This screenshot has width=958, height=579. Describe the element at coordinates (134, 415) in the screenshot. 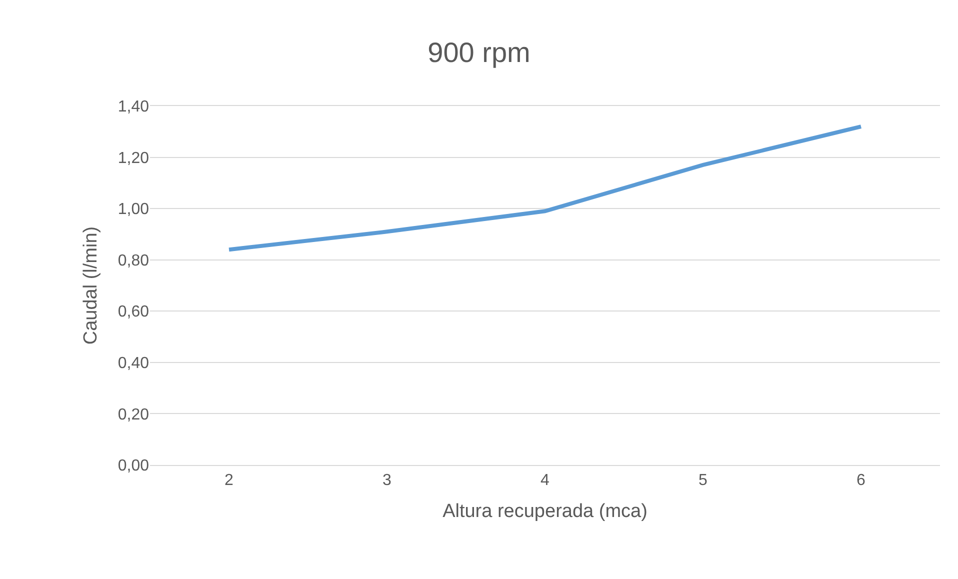

I see `y-tick-label: 0,20` at that location.